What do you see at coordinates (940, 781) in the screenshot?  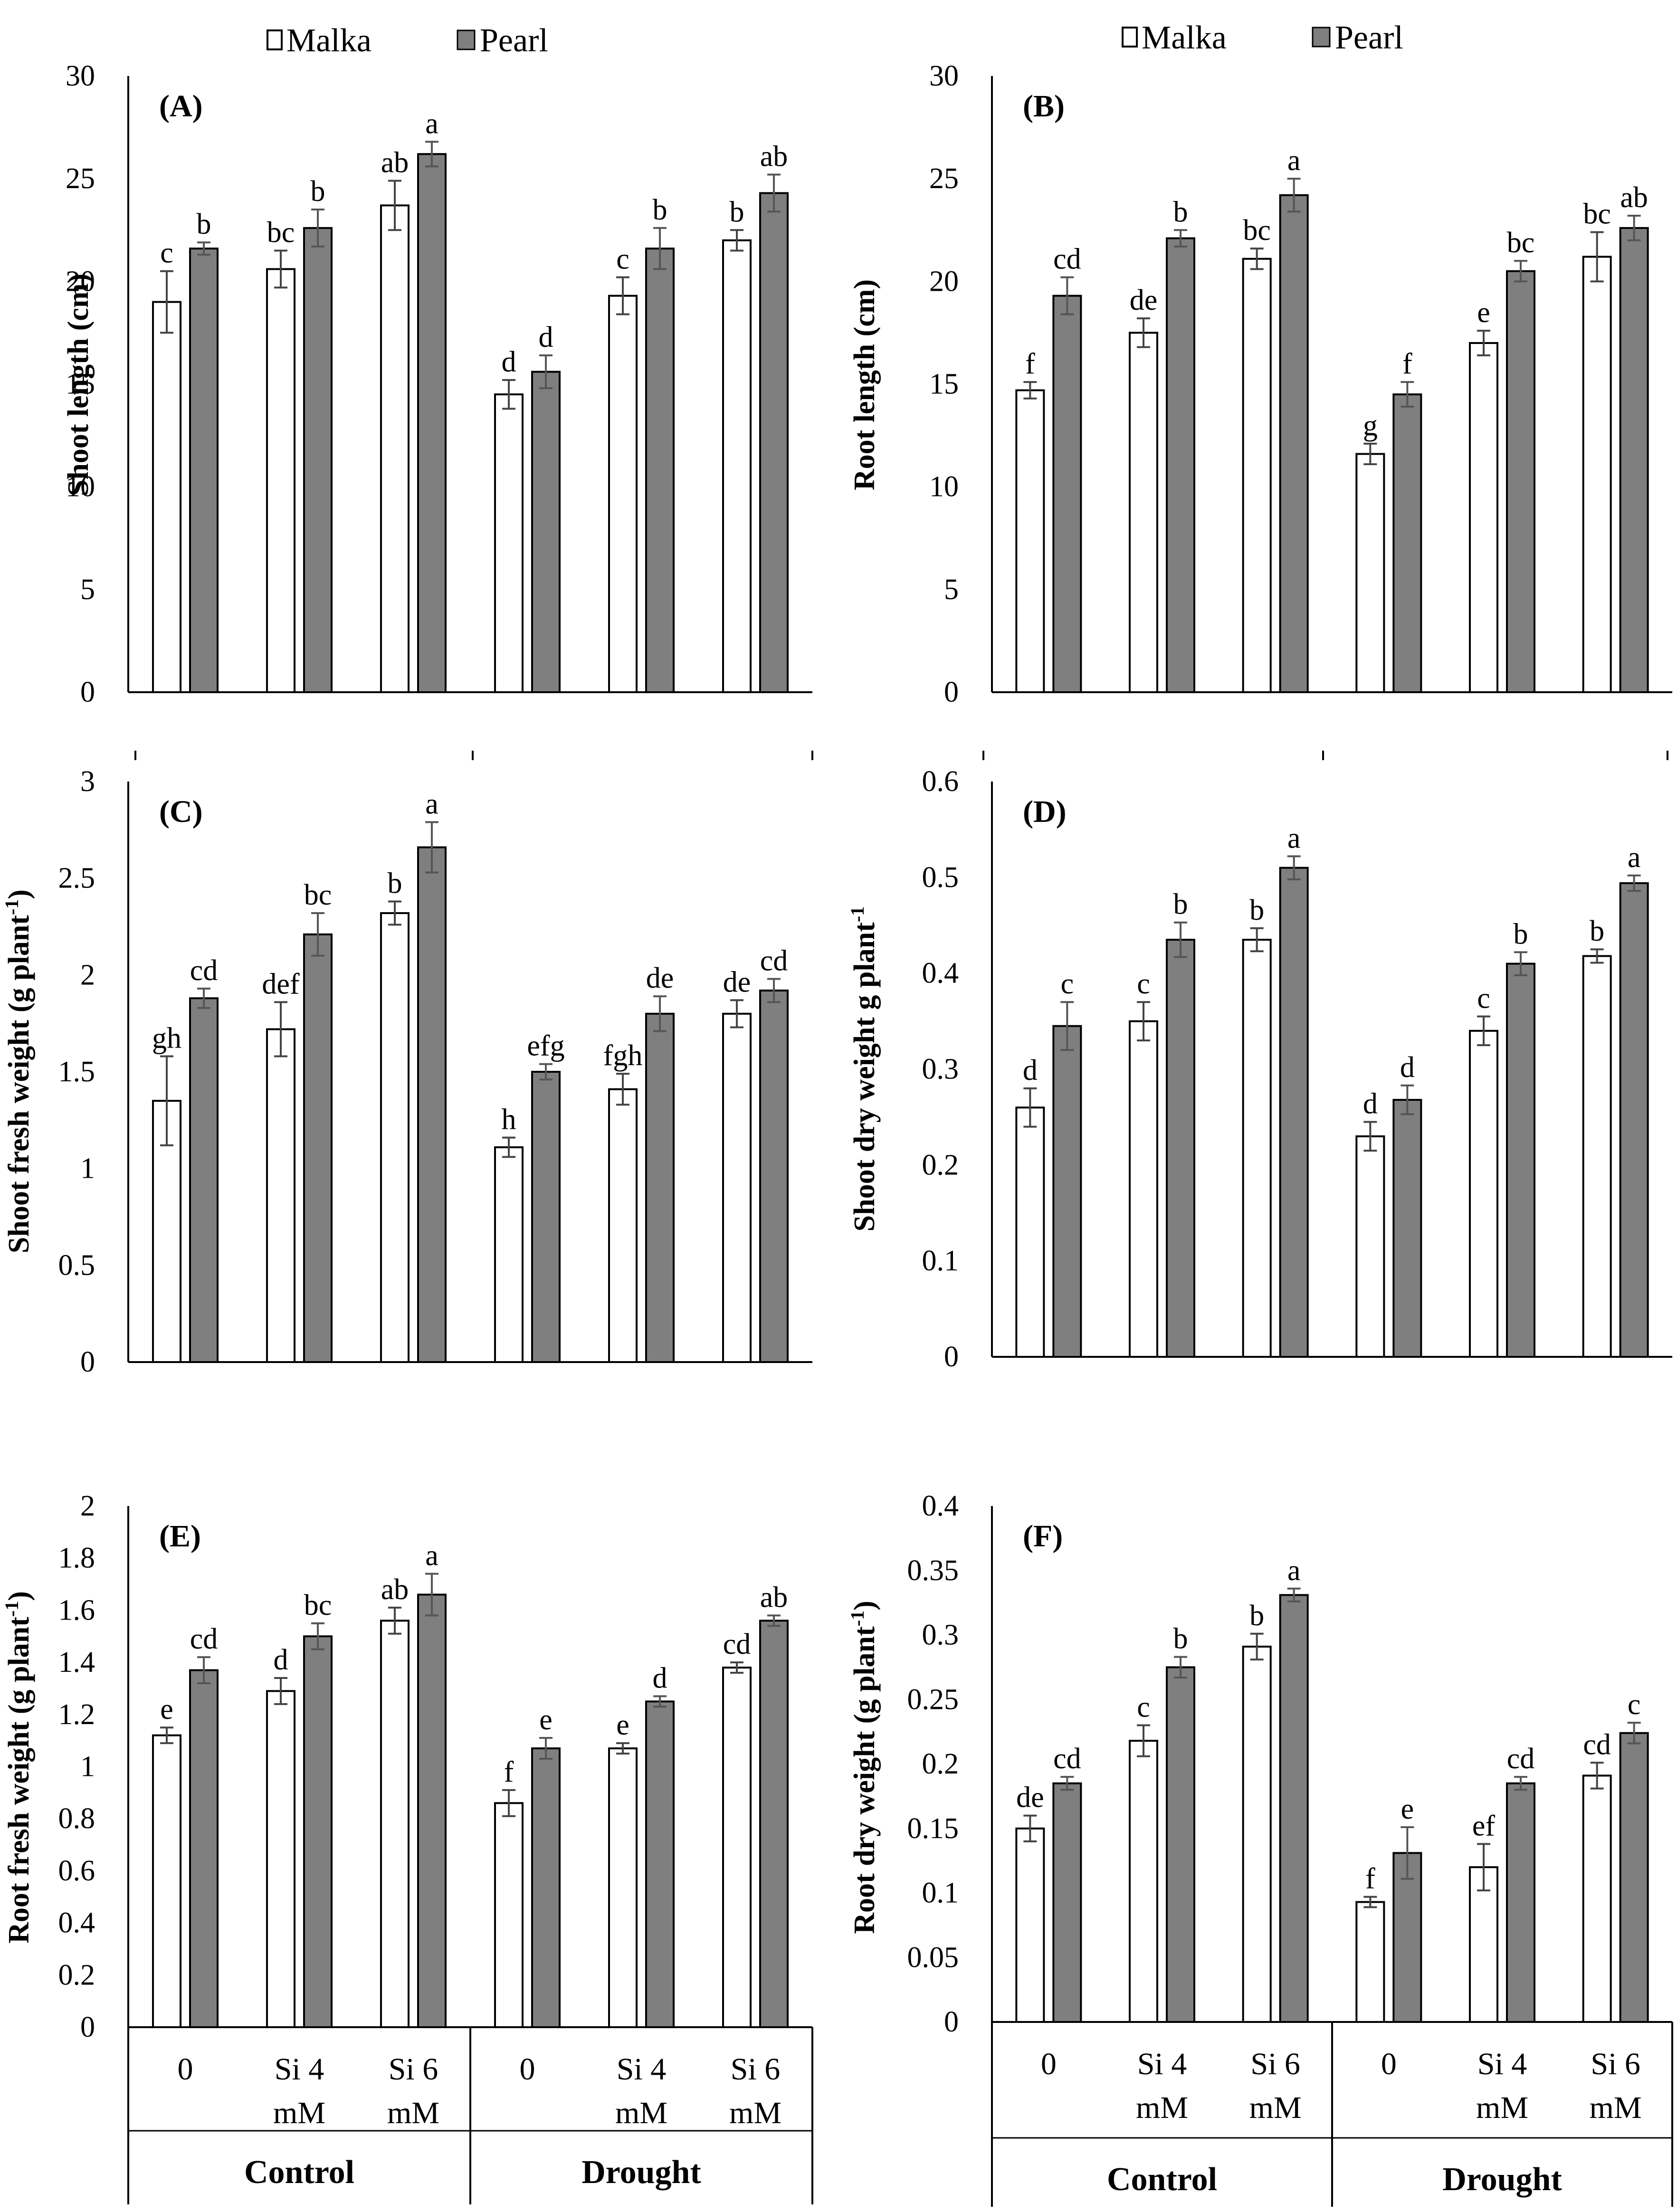 I see `y-tick-label: 0.6` at bounding box center [940, 781].